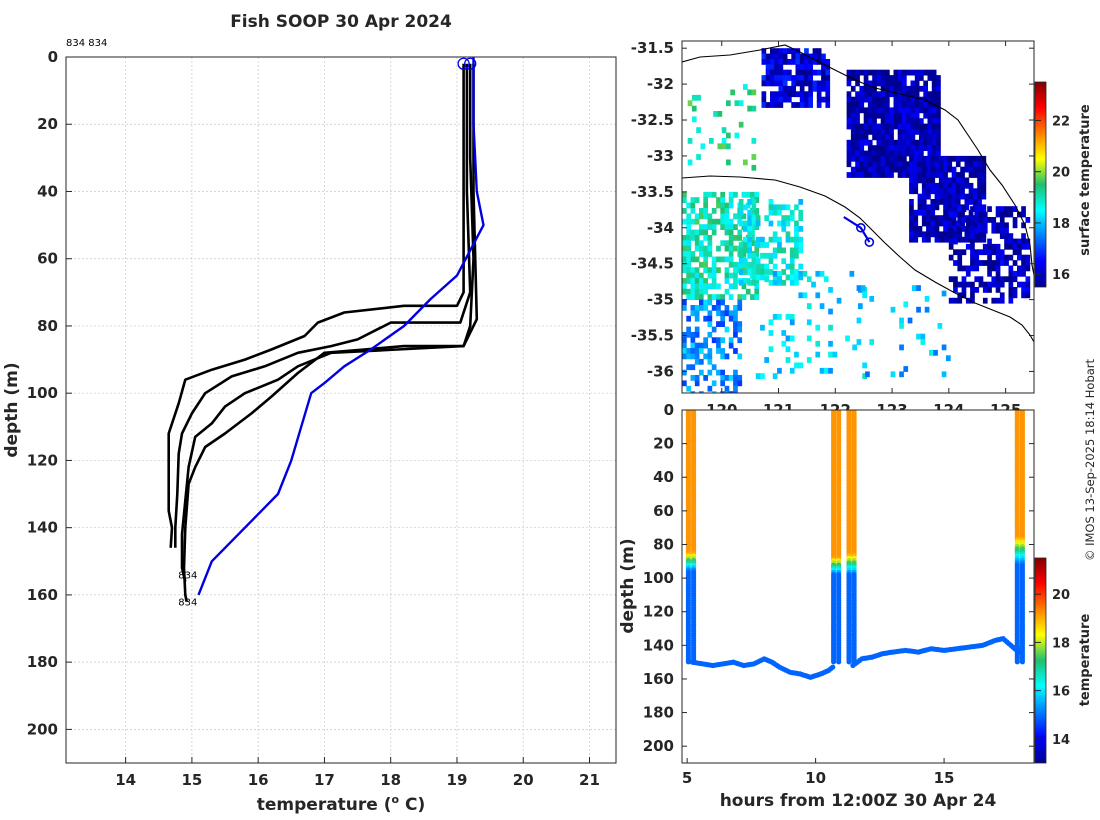 The height and width of the screenshot is (820, 1100). Describe the element at coordinates (660, 300) in the screenshot. I see `map-y-tick-label: -35` at that location.